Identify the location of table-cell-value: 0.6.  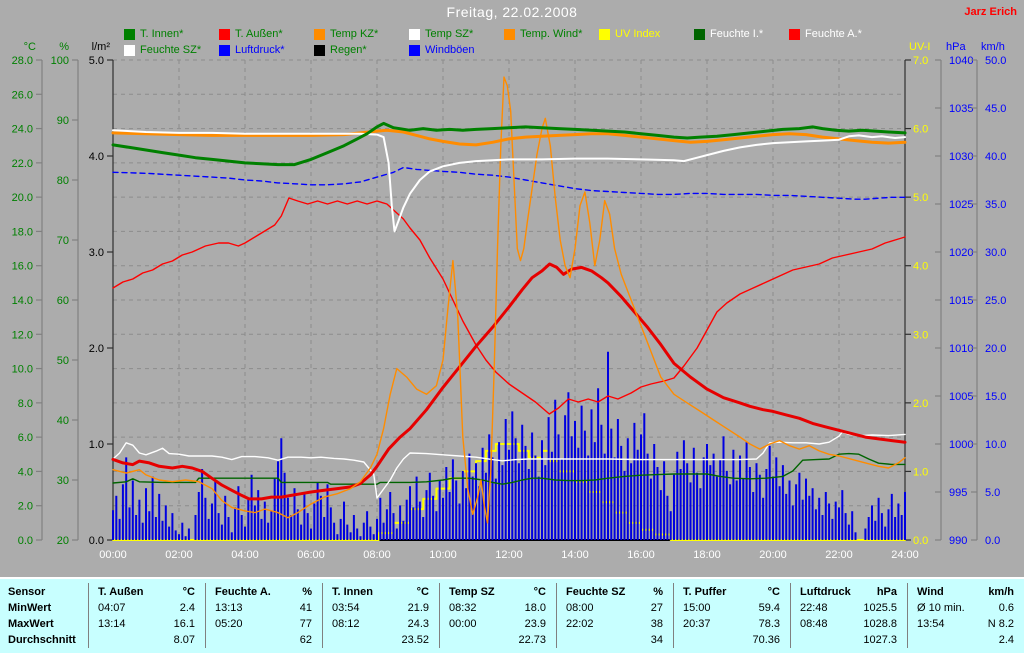
(1006, 608).